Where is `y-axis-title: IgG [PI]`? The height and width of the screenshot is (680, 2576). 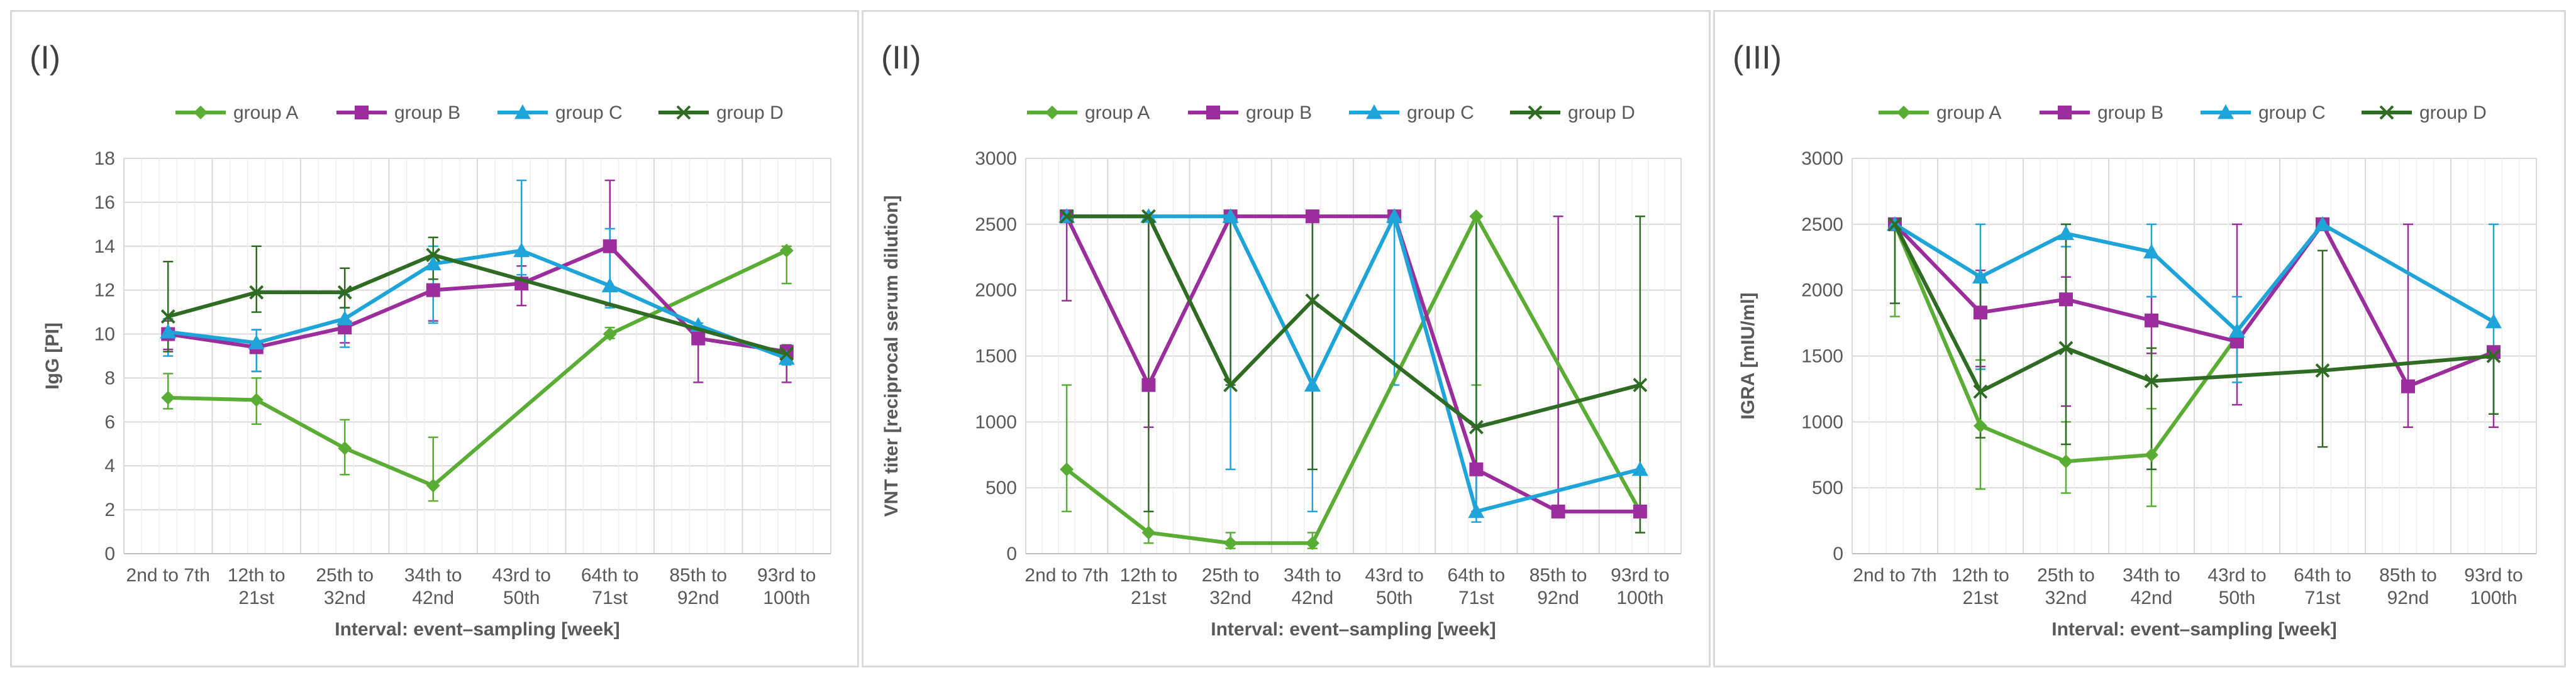
y-axis-title: IgG [PI] is located at coordinates (52, 356).